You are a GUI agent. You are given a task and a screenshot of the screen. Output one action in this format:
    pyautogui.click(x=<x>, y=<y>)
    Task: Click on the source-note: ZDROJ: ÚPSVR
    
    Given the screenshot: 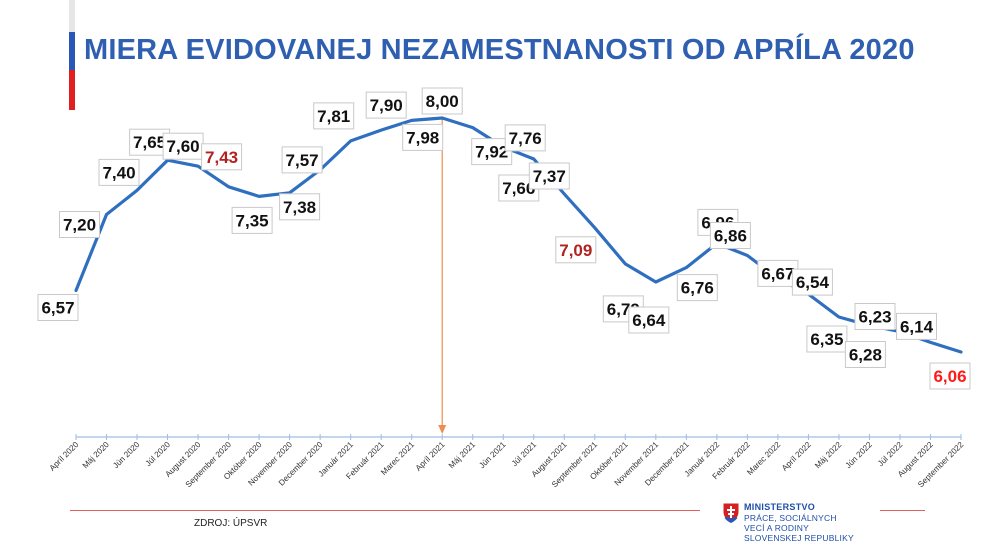 What is the action you would take?
    pyautogui.click(x=231, y=523)
    